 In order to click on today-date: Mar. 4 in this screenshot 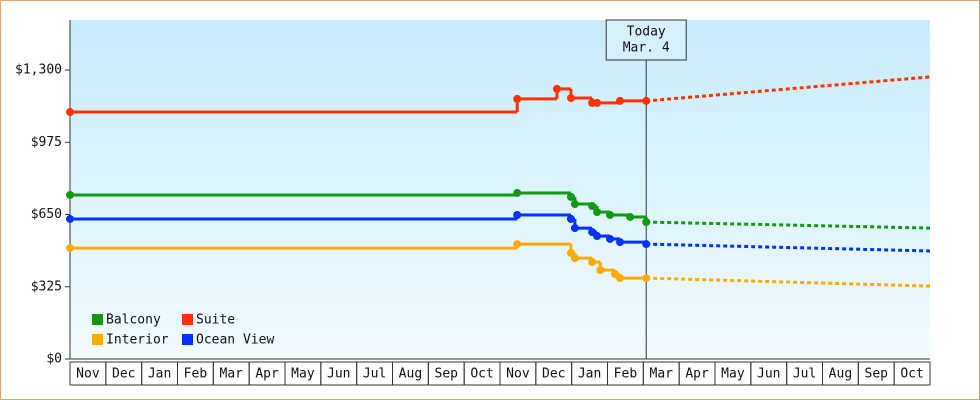, I will do `click(646, 48)`.